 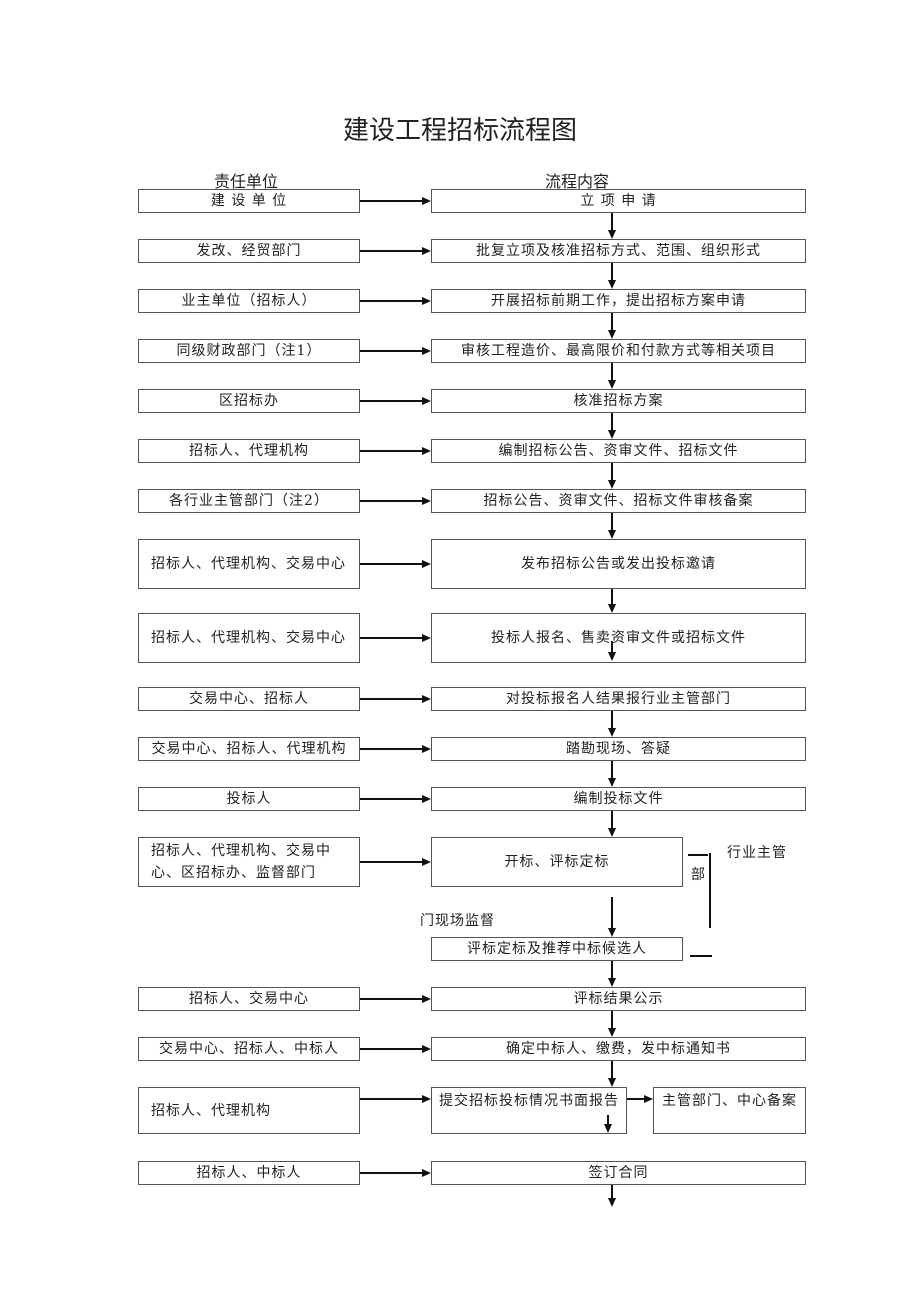 I want to click on box-label: 审核工程造价、最高限价和付款方式等相关项目, so click(x=618, y=351).